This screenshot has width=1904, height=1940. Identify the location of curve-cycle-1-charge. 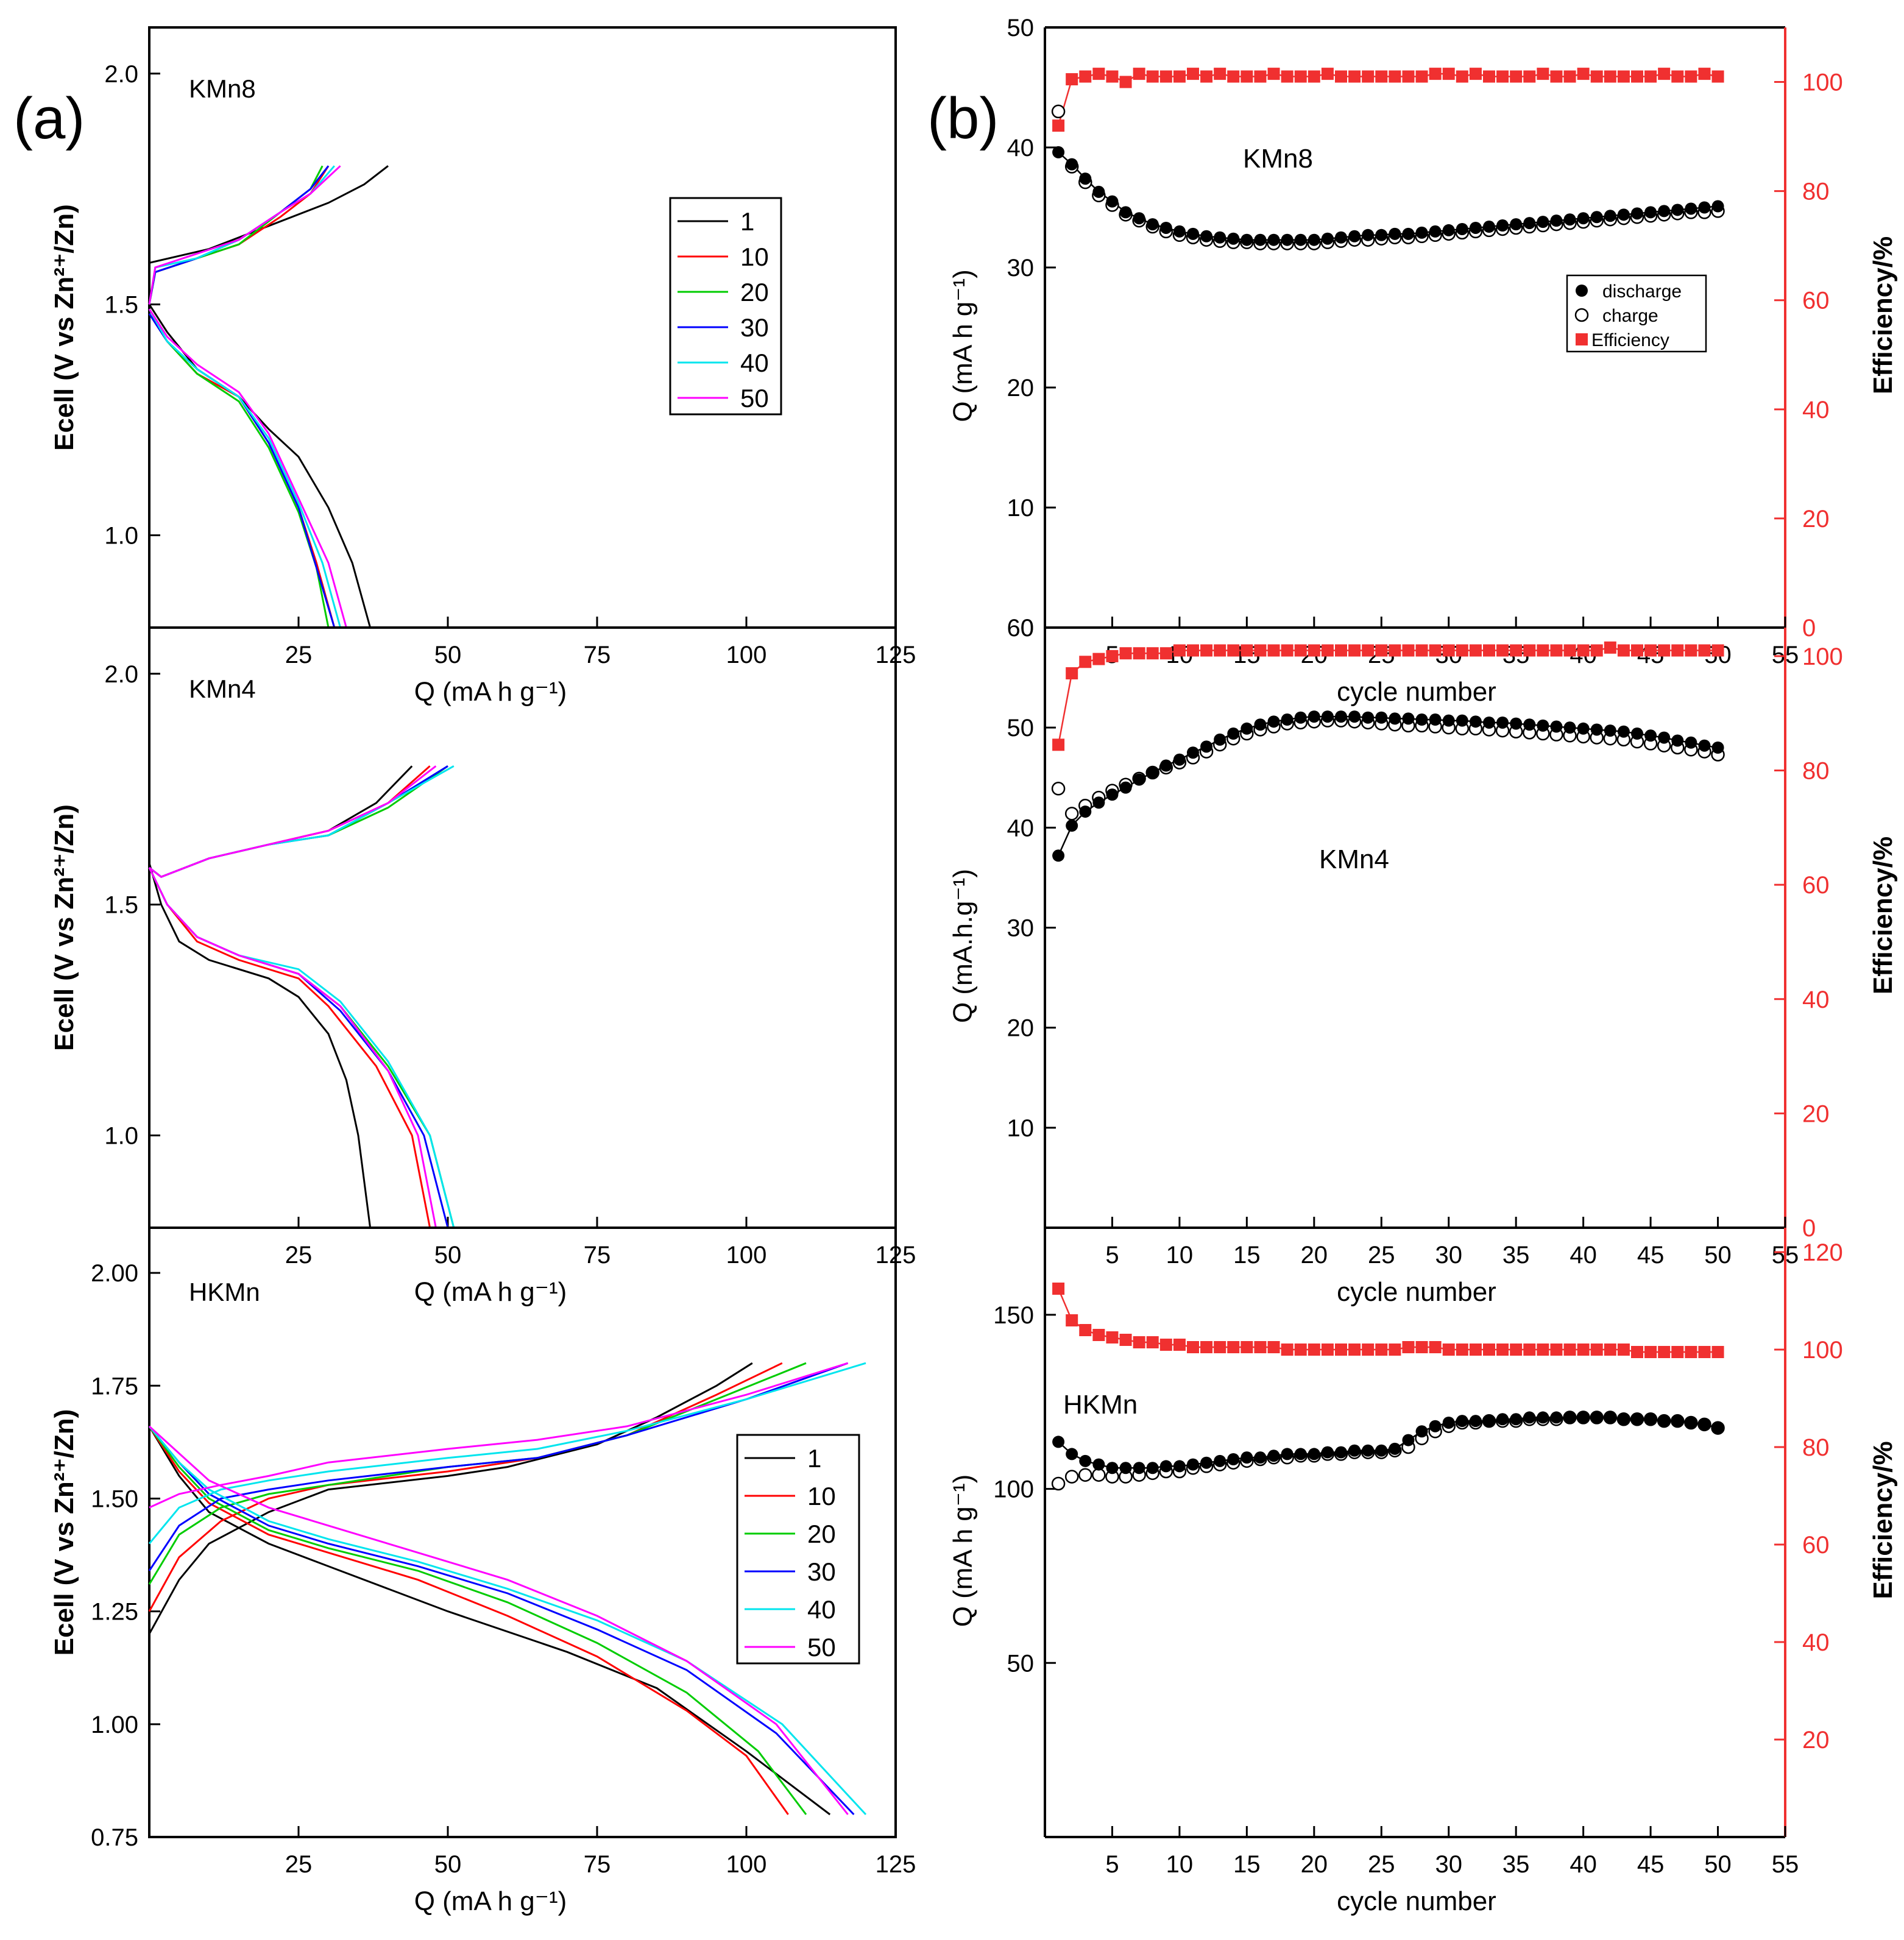
(269, 214).